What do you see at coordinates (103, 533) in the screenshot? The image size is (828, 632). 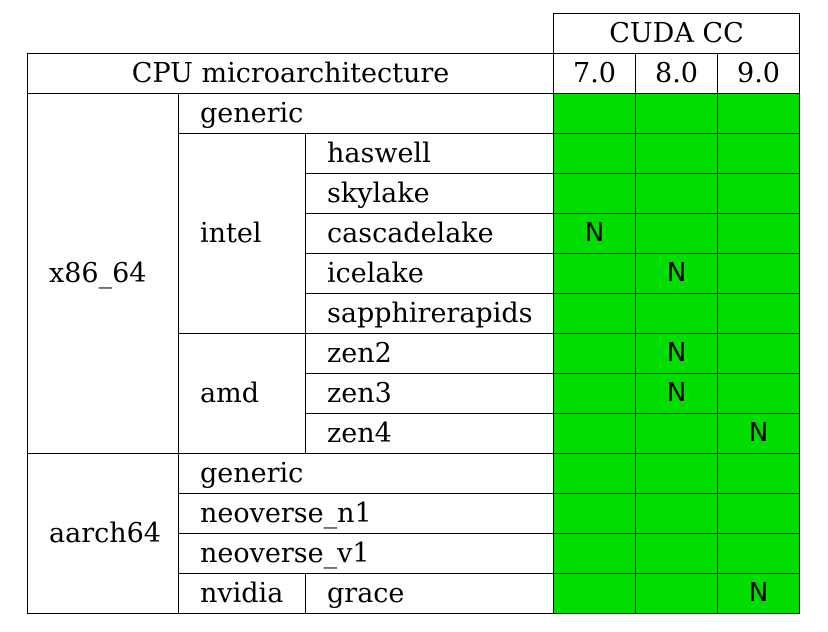 I see `arch-cell-aarch64: aarch64` at bounding box center [103, 533].